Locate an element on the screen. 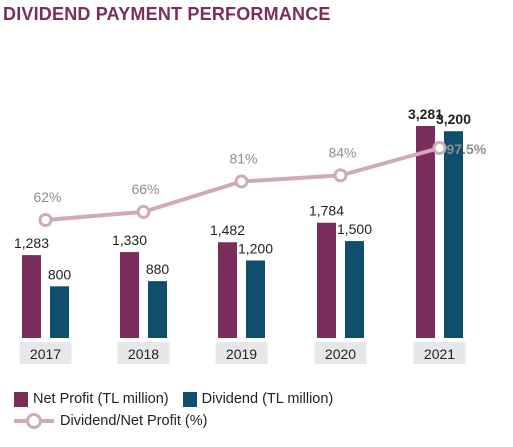 The width and height of the screenshot is (513, 447). year-label-2021: 2021 is located at coordinates (439, 354).